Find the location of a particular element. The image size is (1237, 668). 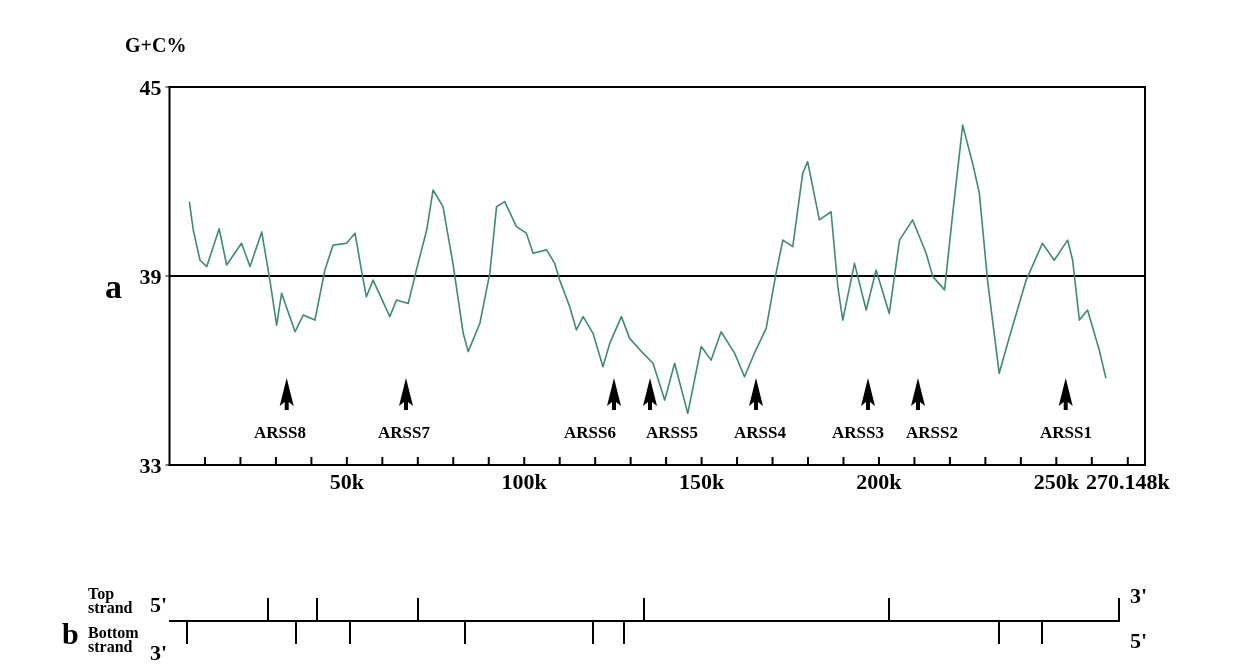

annotation: ARSS2 is located at coordinates (932, 432).